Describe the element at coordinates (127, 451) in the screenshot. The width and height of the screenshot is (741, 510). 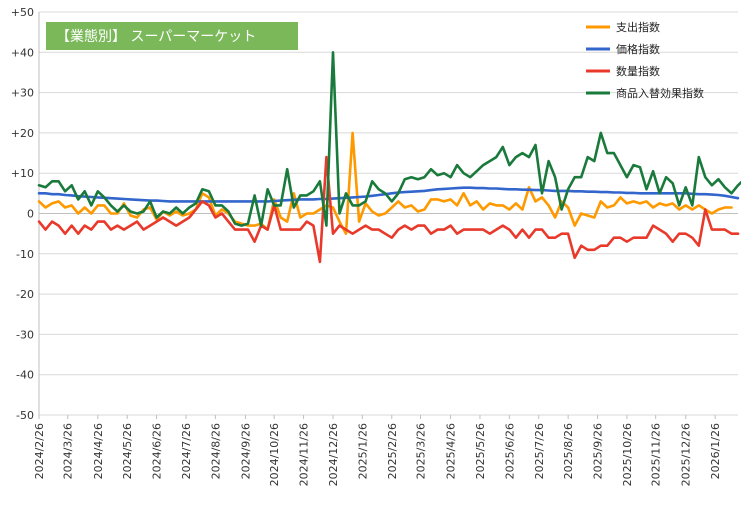
I see `x-tick-label: 2024/5/26` at that location.